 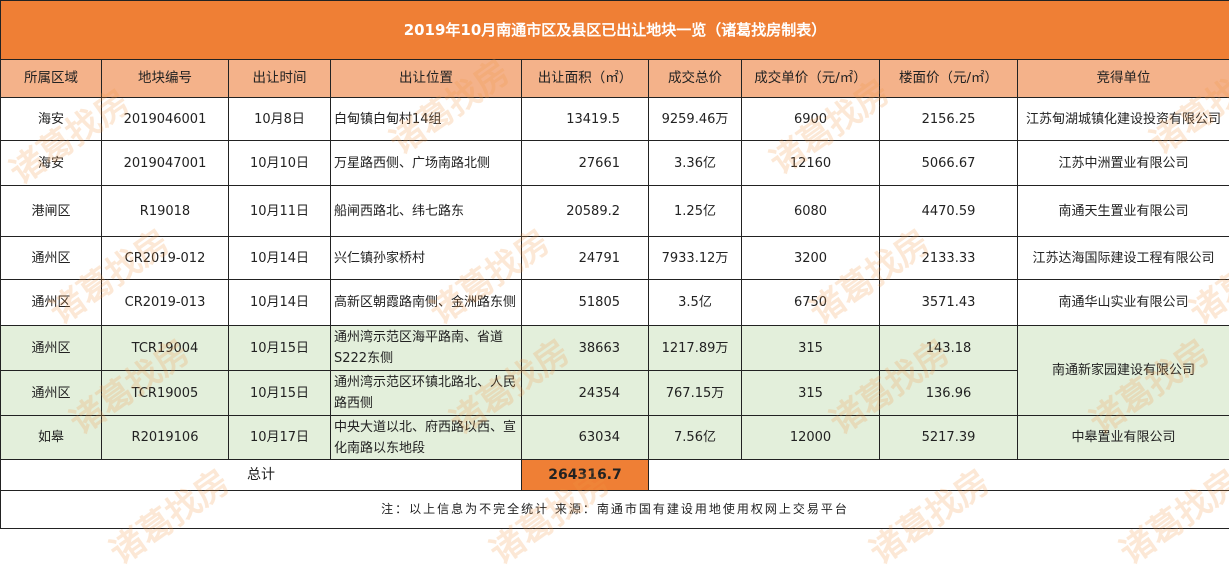 What do you see at coordinates (811, 258) in the screenshot?
I see `cell-unit: 3200` at bounding box center [811, 258].